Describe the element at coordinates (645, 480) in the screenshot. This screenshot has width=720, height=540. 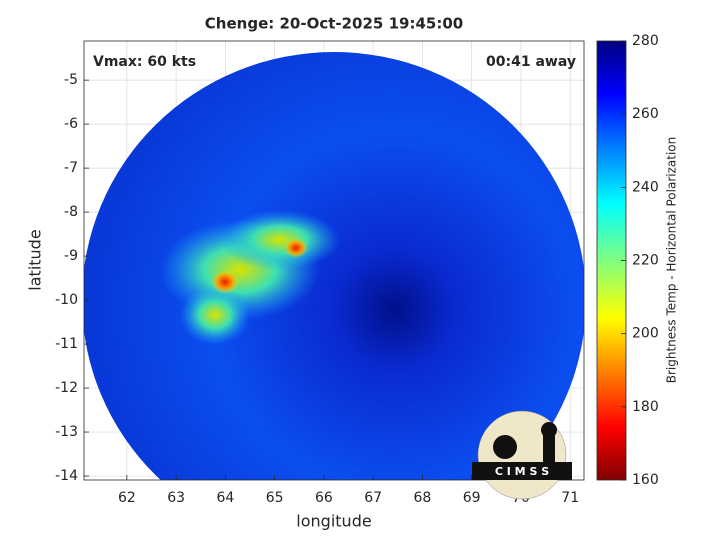
I see `colorbar-tick-label: 160` at that location.